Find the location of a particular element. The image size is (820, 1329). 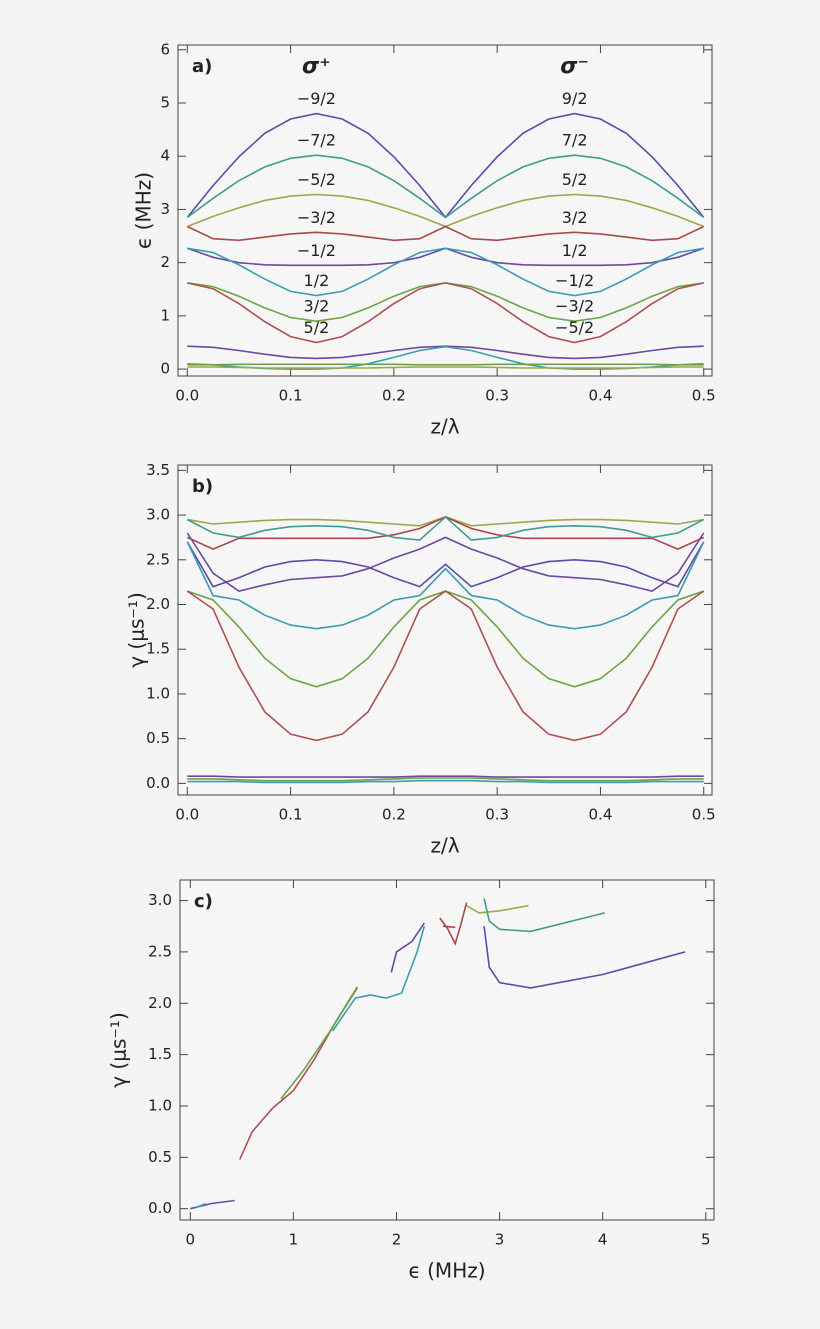

y-tick-label: 6 is located at coordinates (165, 49).